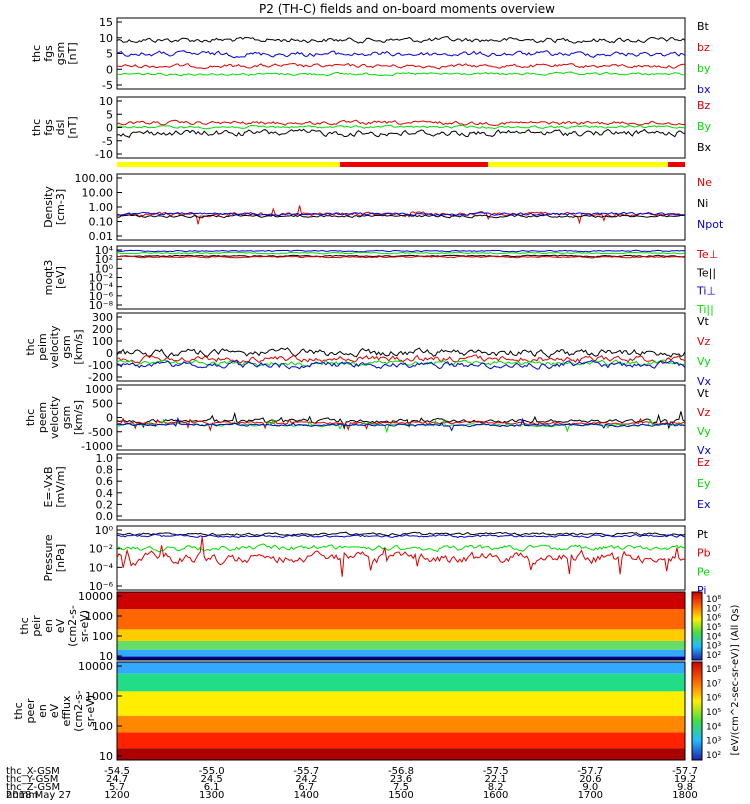 This screenshot has width=750, height=804. I want to click on x-tick-label: 1700, so click(590, 795).